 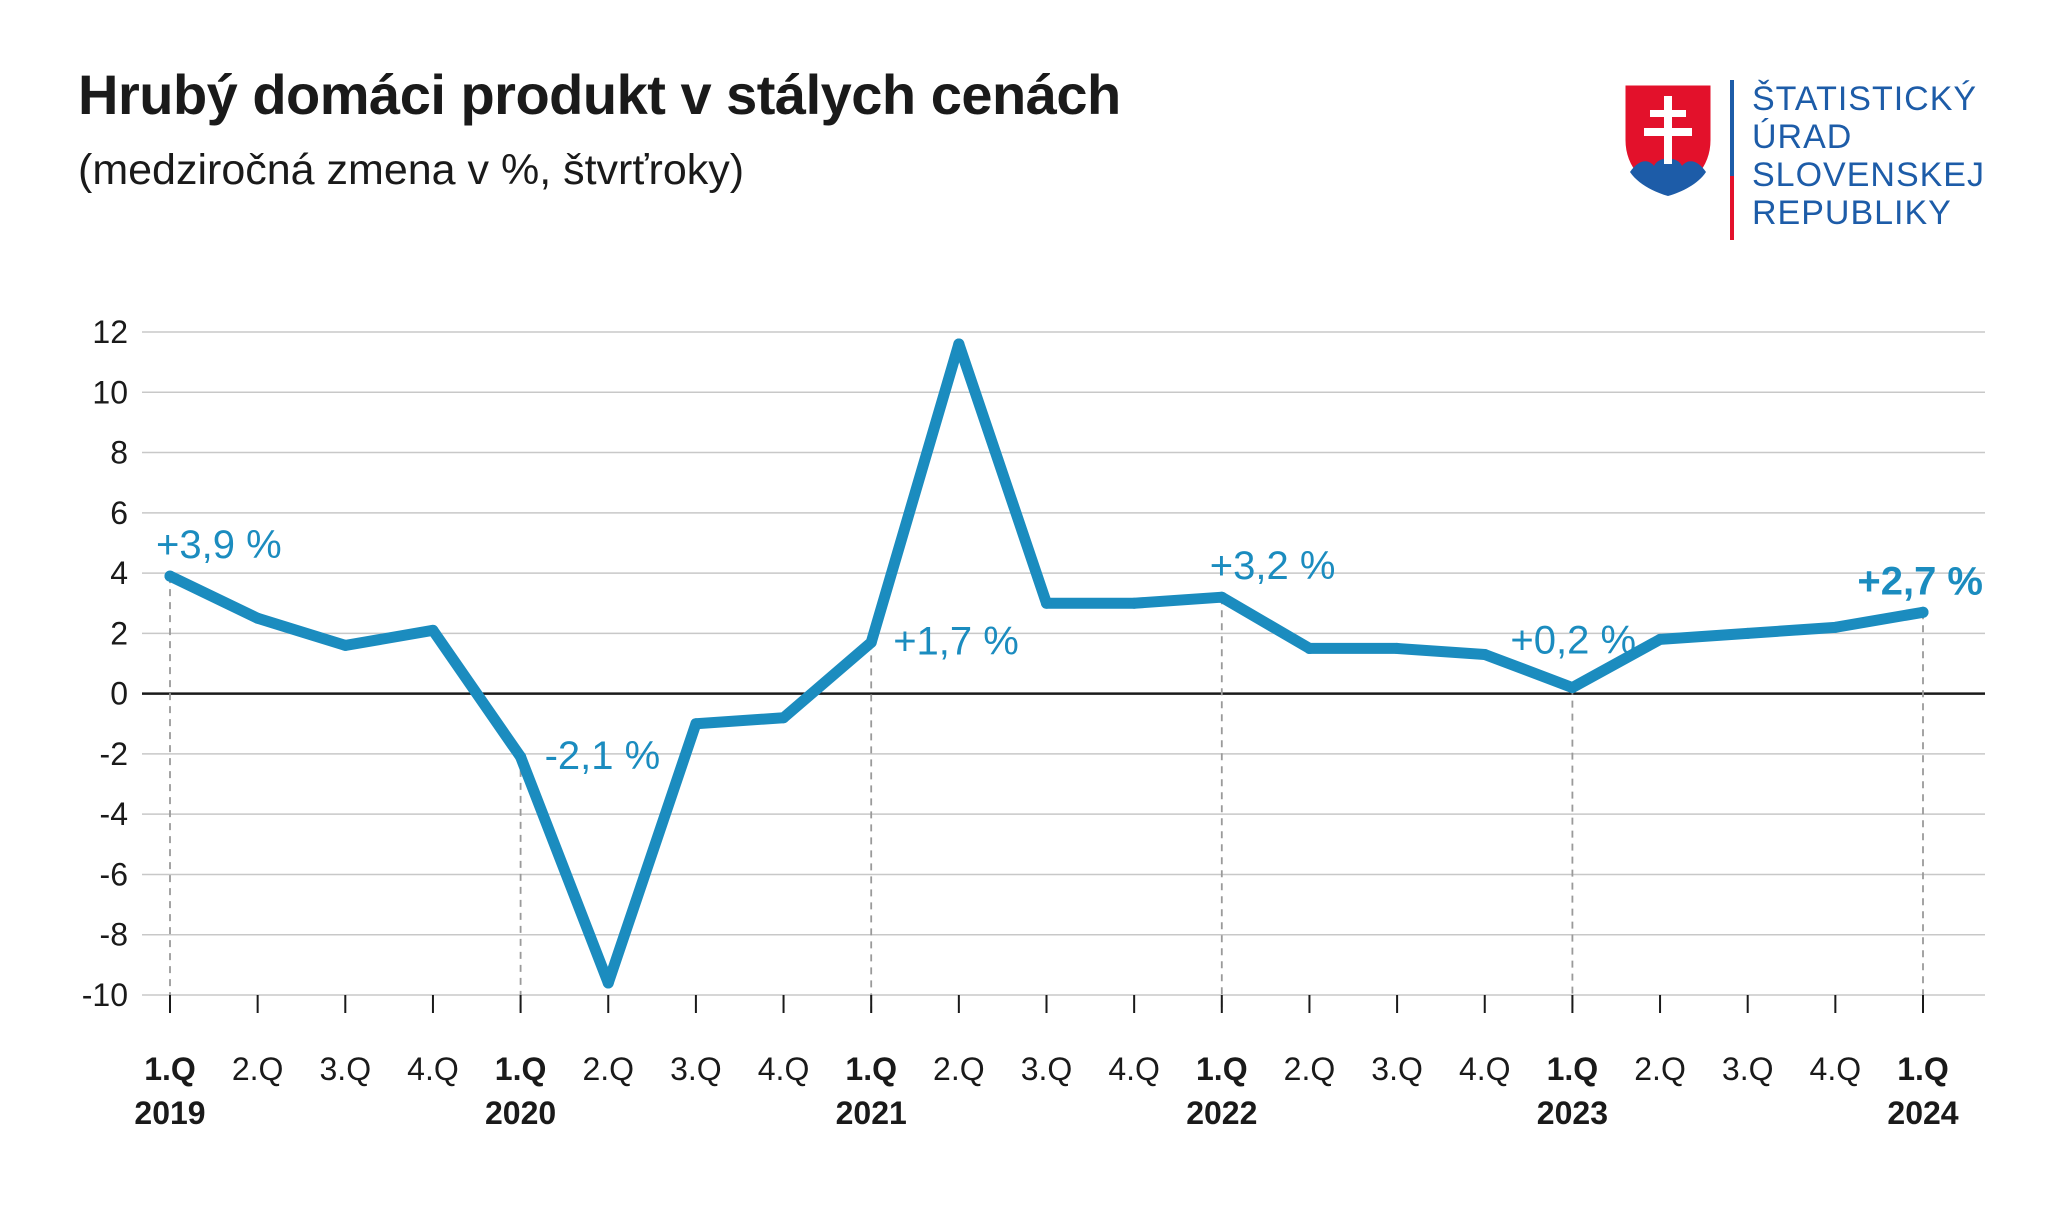 What do you see at coordinates (1732, 160) in the screenshot?
I see `logo-divider` at bounding box center [1732, 160].